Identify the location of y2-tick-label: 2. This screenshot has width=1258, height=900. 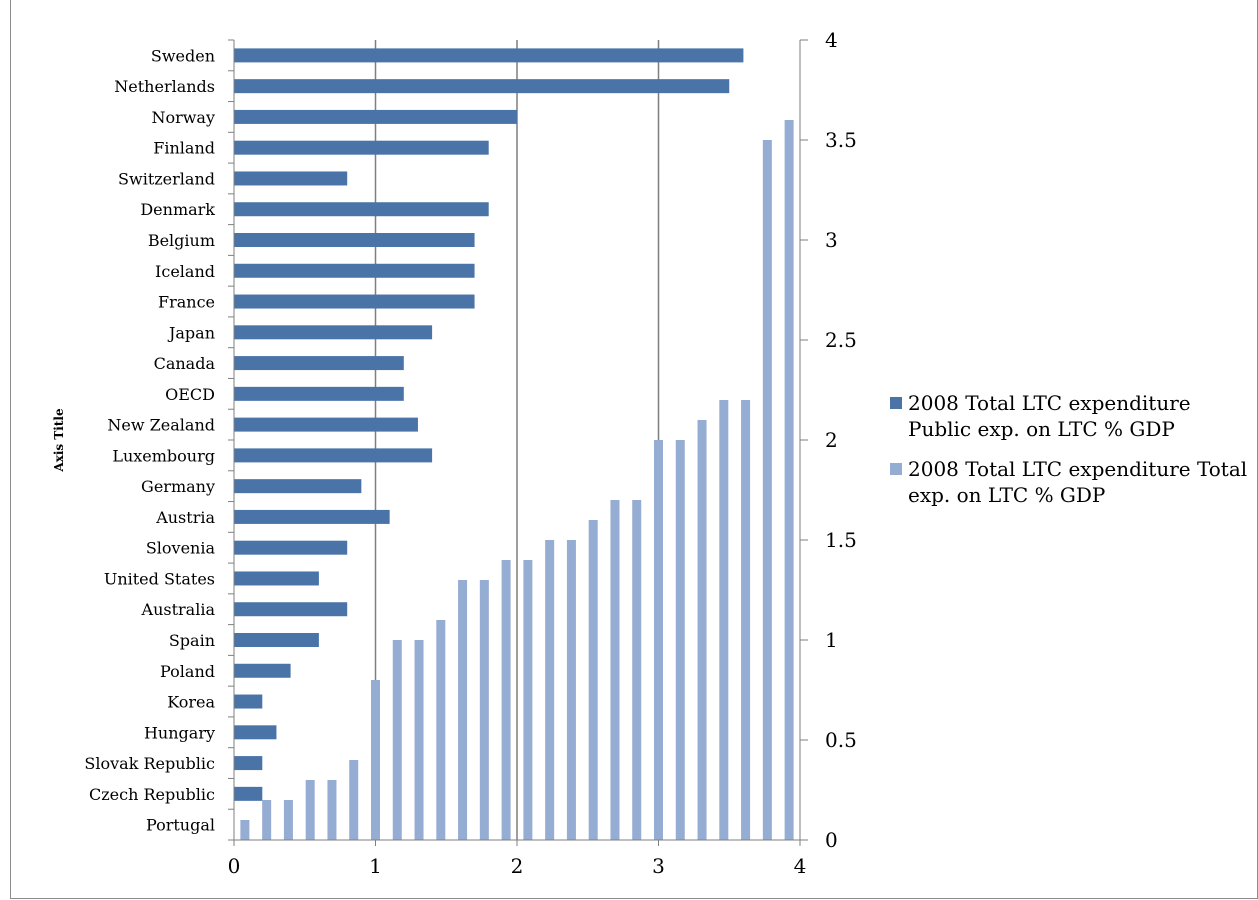
(831, 440).